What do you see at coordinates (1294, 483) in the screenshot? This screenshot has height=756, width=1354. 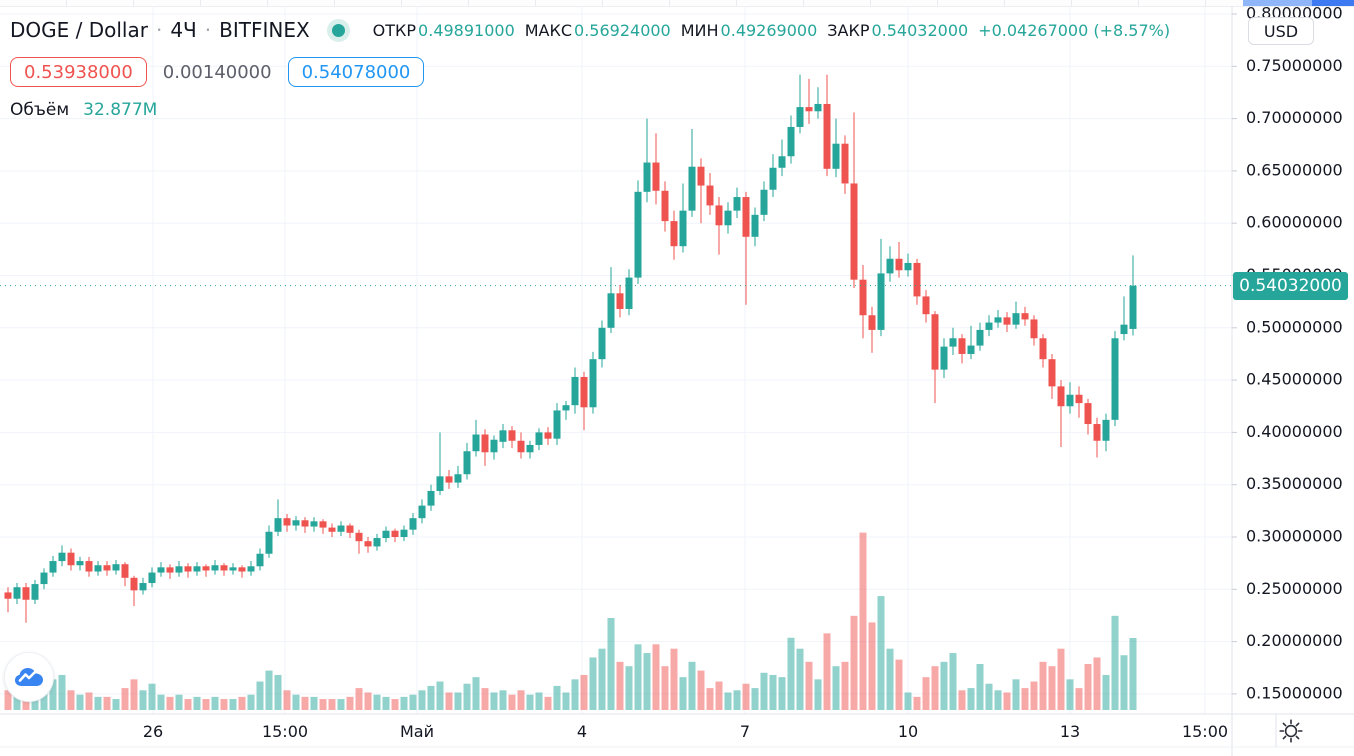 I see `price-axis-label: 0.35000000` at bounding box center [1294, 483].